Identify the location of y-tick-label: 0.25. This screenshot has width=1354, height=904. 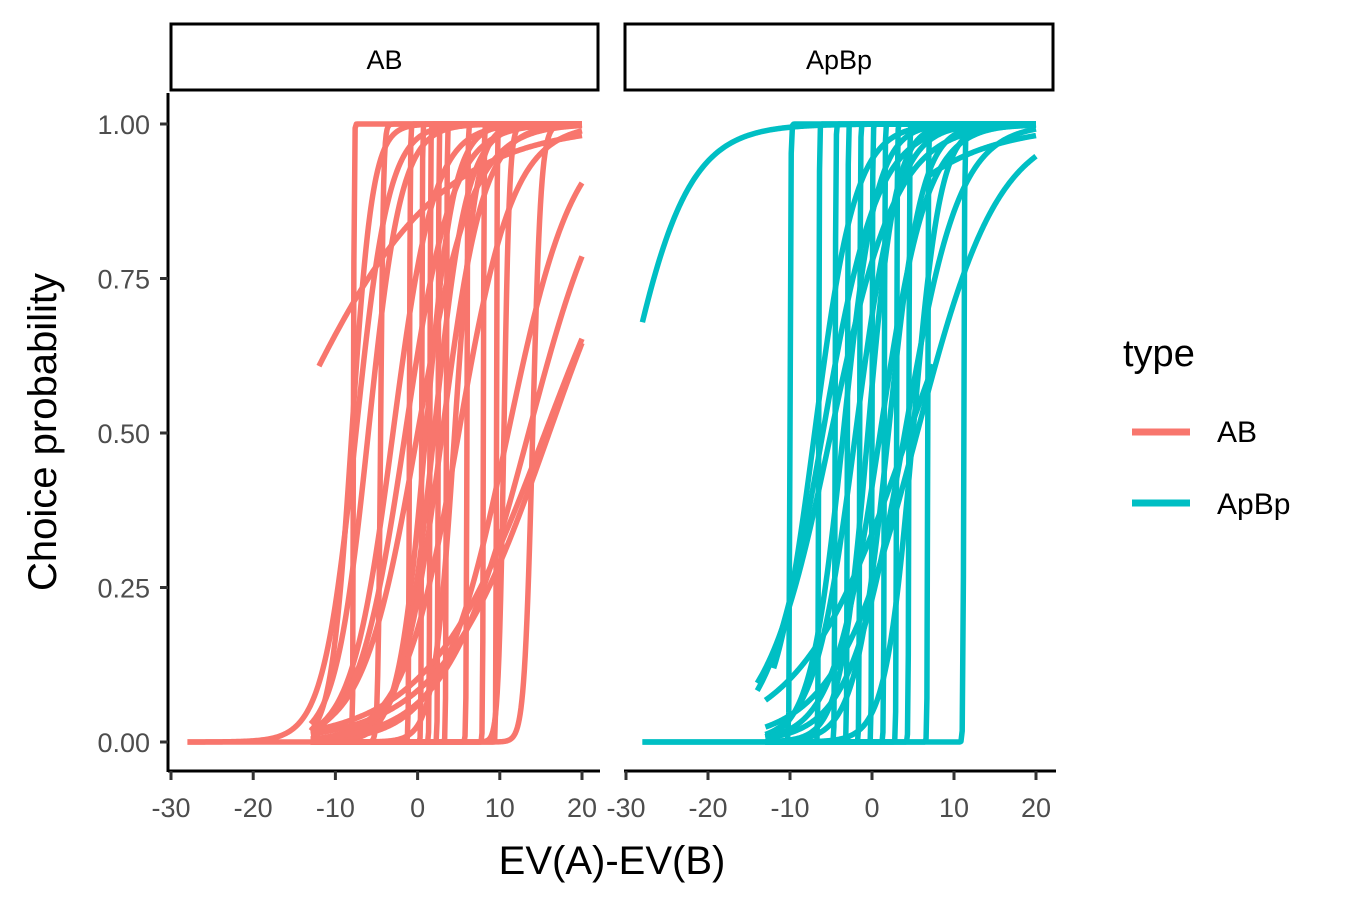
(123, 589).